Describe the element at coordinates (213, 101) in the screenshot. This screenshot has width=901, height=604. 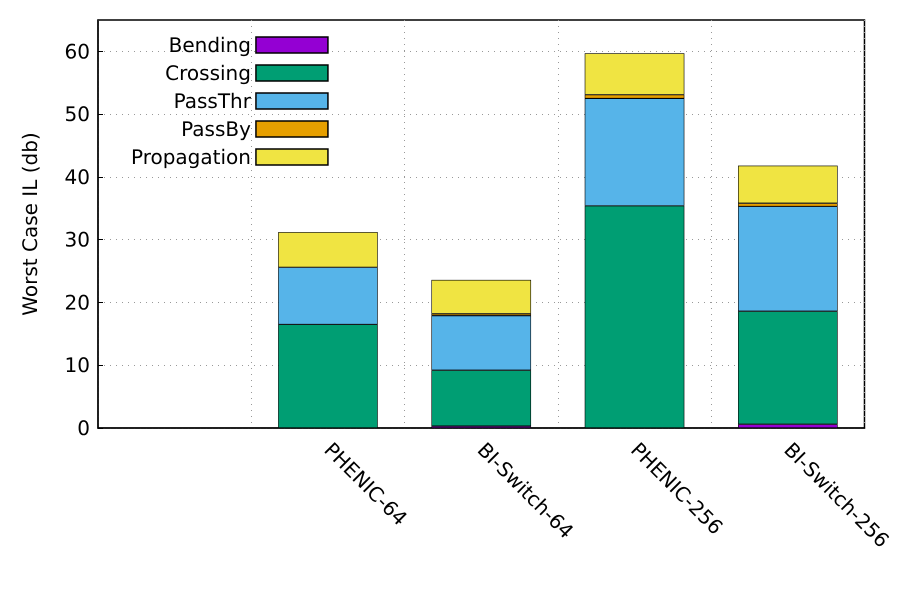
I see `legend-label: PassThr` at that location.